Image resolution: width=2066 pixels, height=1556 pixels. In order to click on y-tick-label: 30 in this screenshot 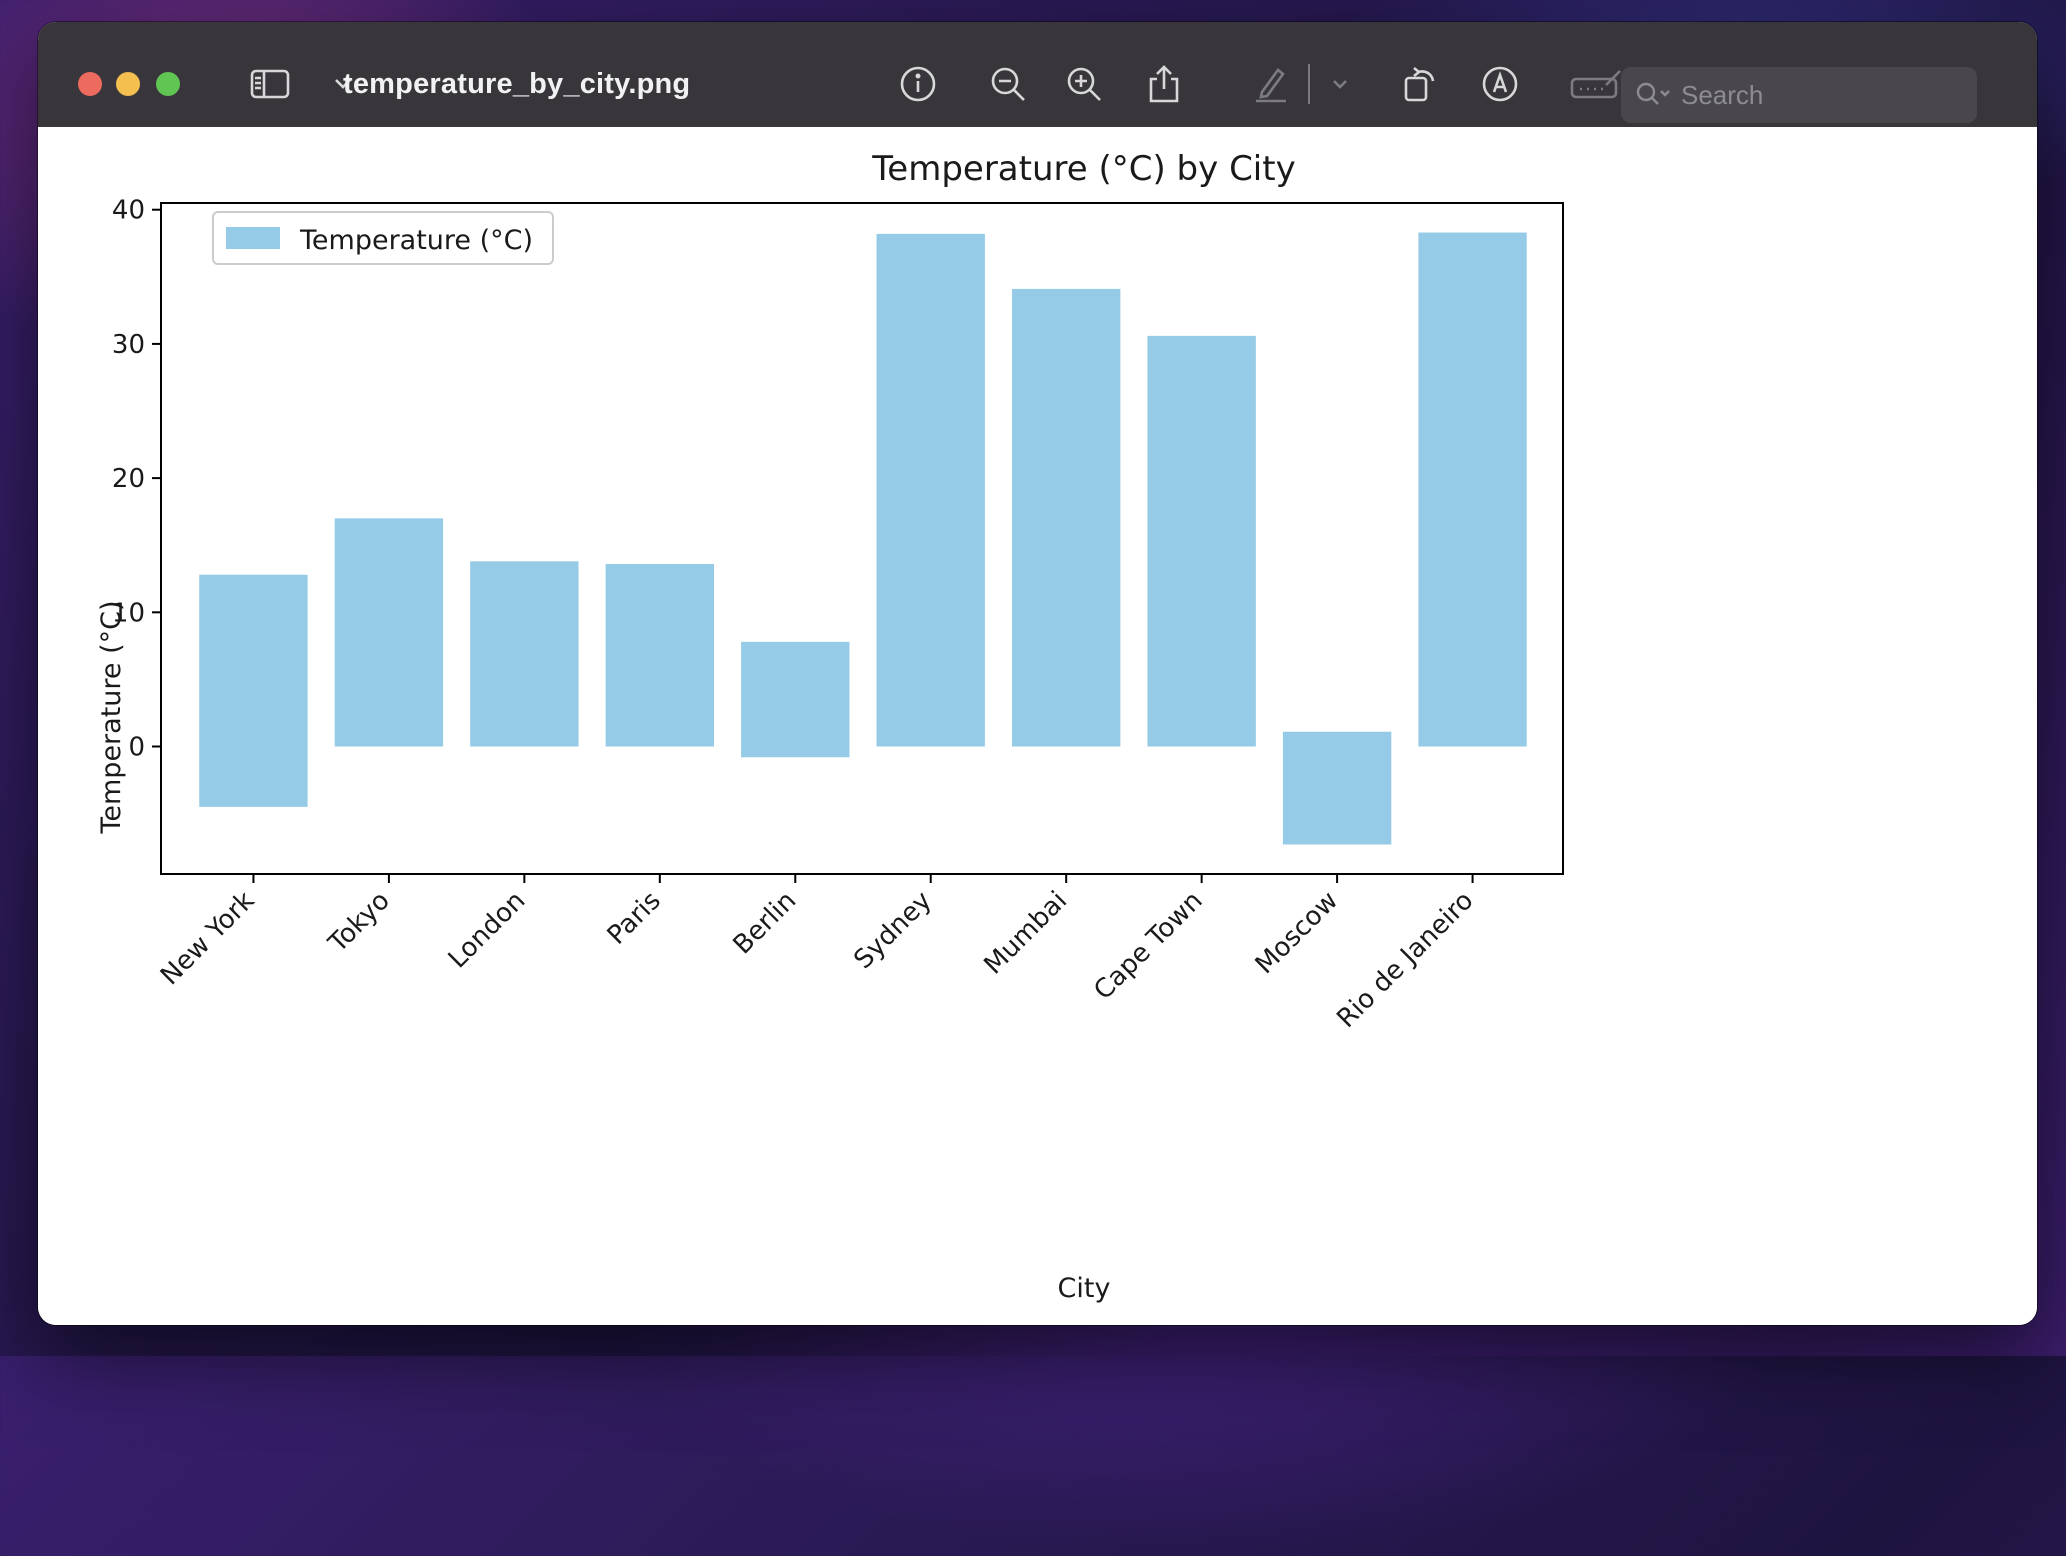, I will do `click(128, 345)`.